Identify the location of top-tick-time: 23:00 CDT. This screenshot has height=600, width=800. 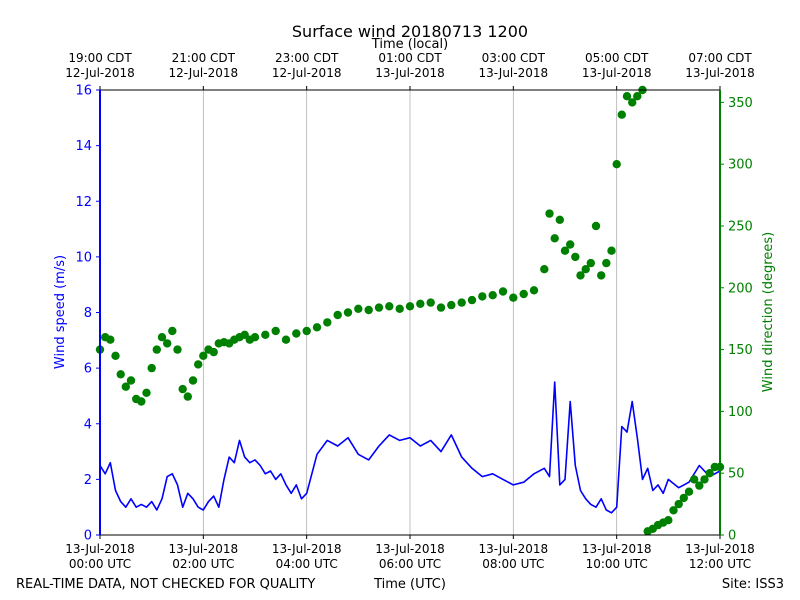
(307, 58).